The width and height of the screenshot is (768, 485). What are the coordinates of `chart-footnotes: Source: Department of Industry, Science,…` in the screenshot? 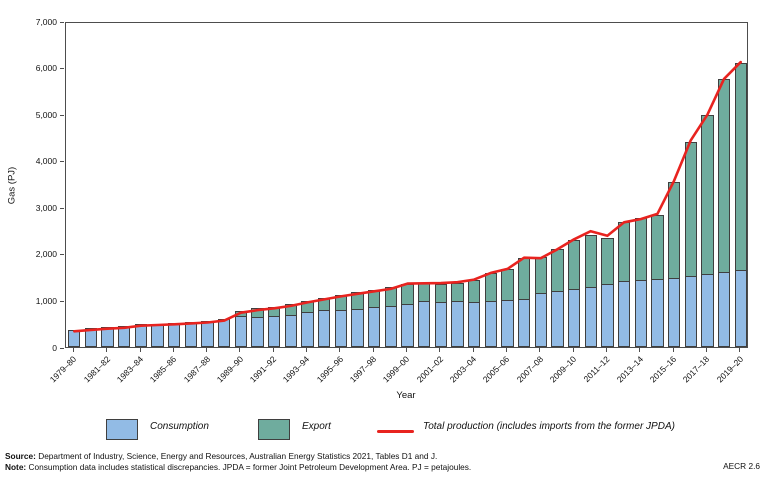 It's located at (238, 461).